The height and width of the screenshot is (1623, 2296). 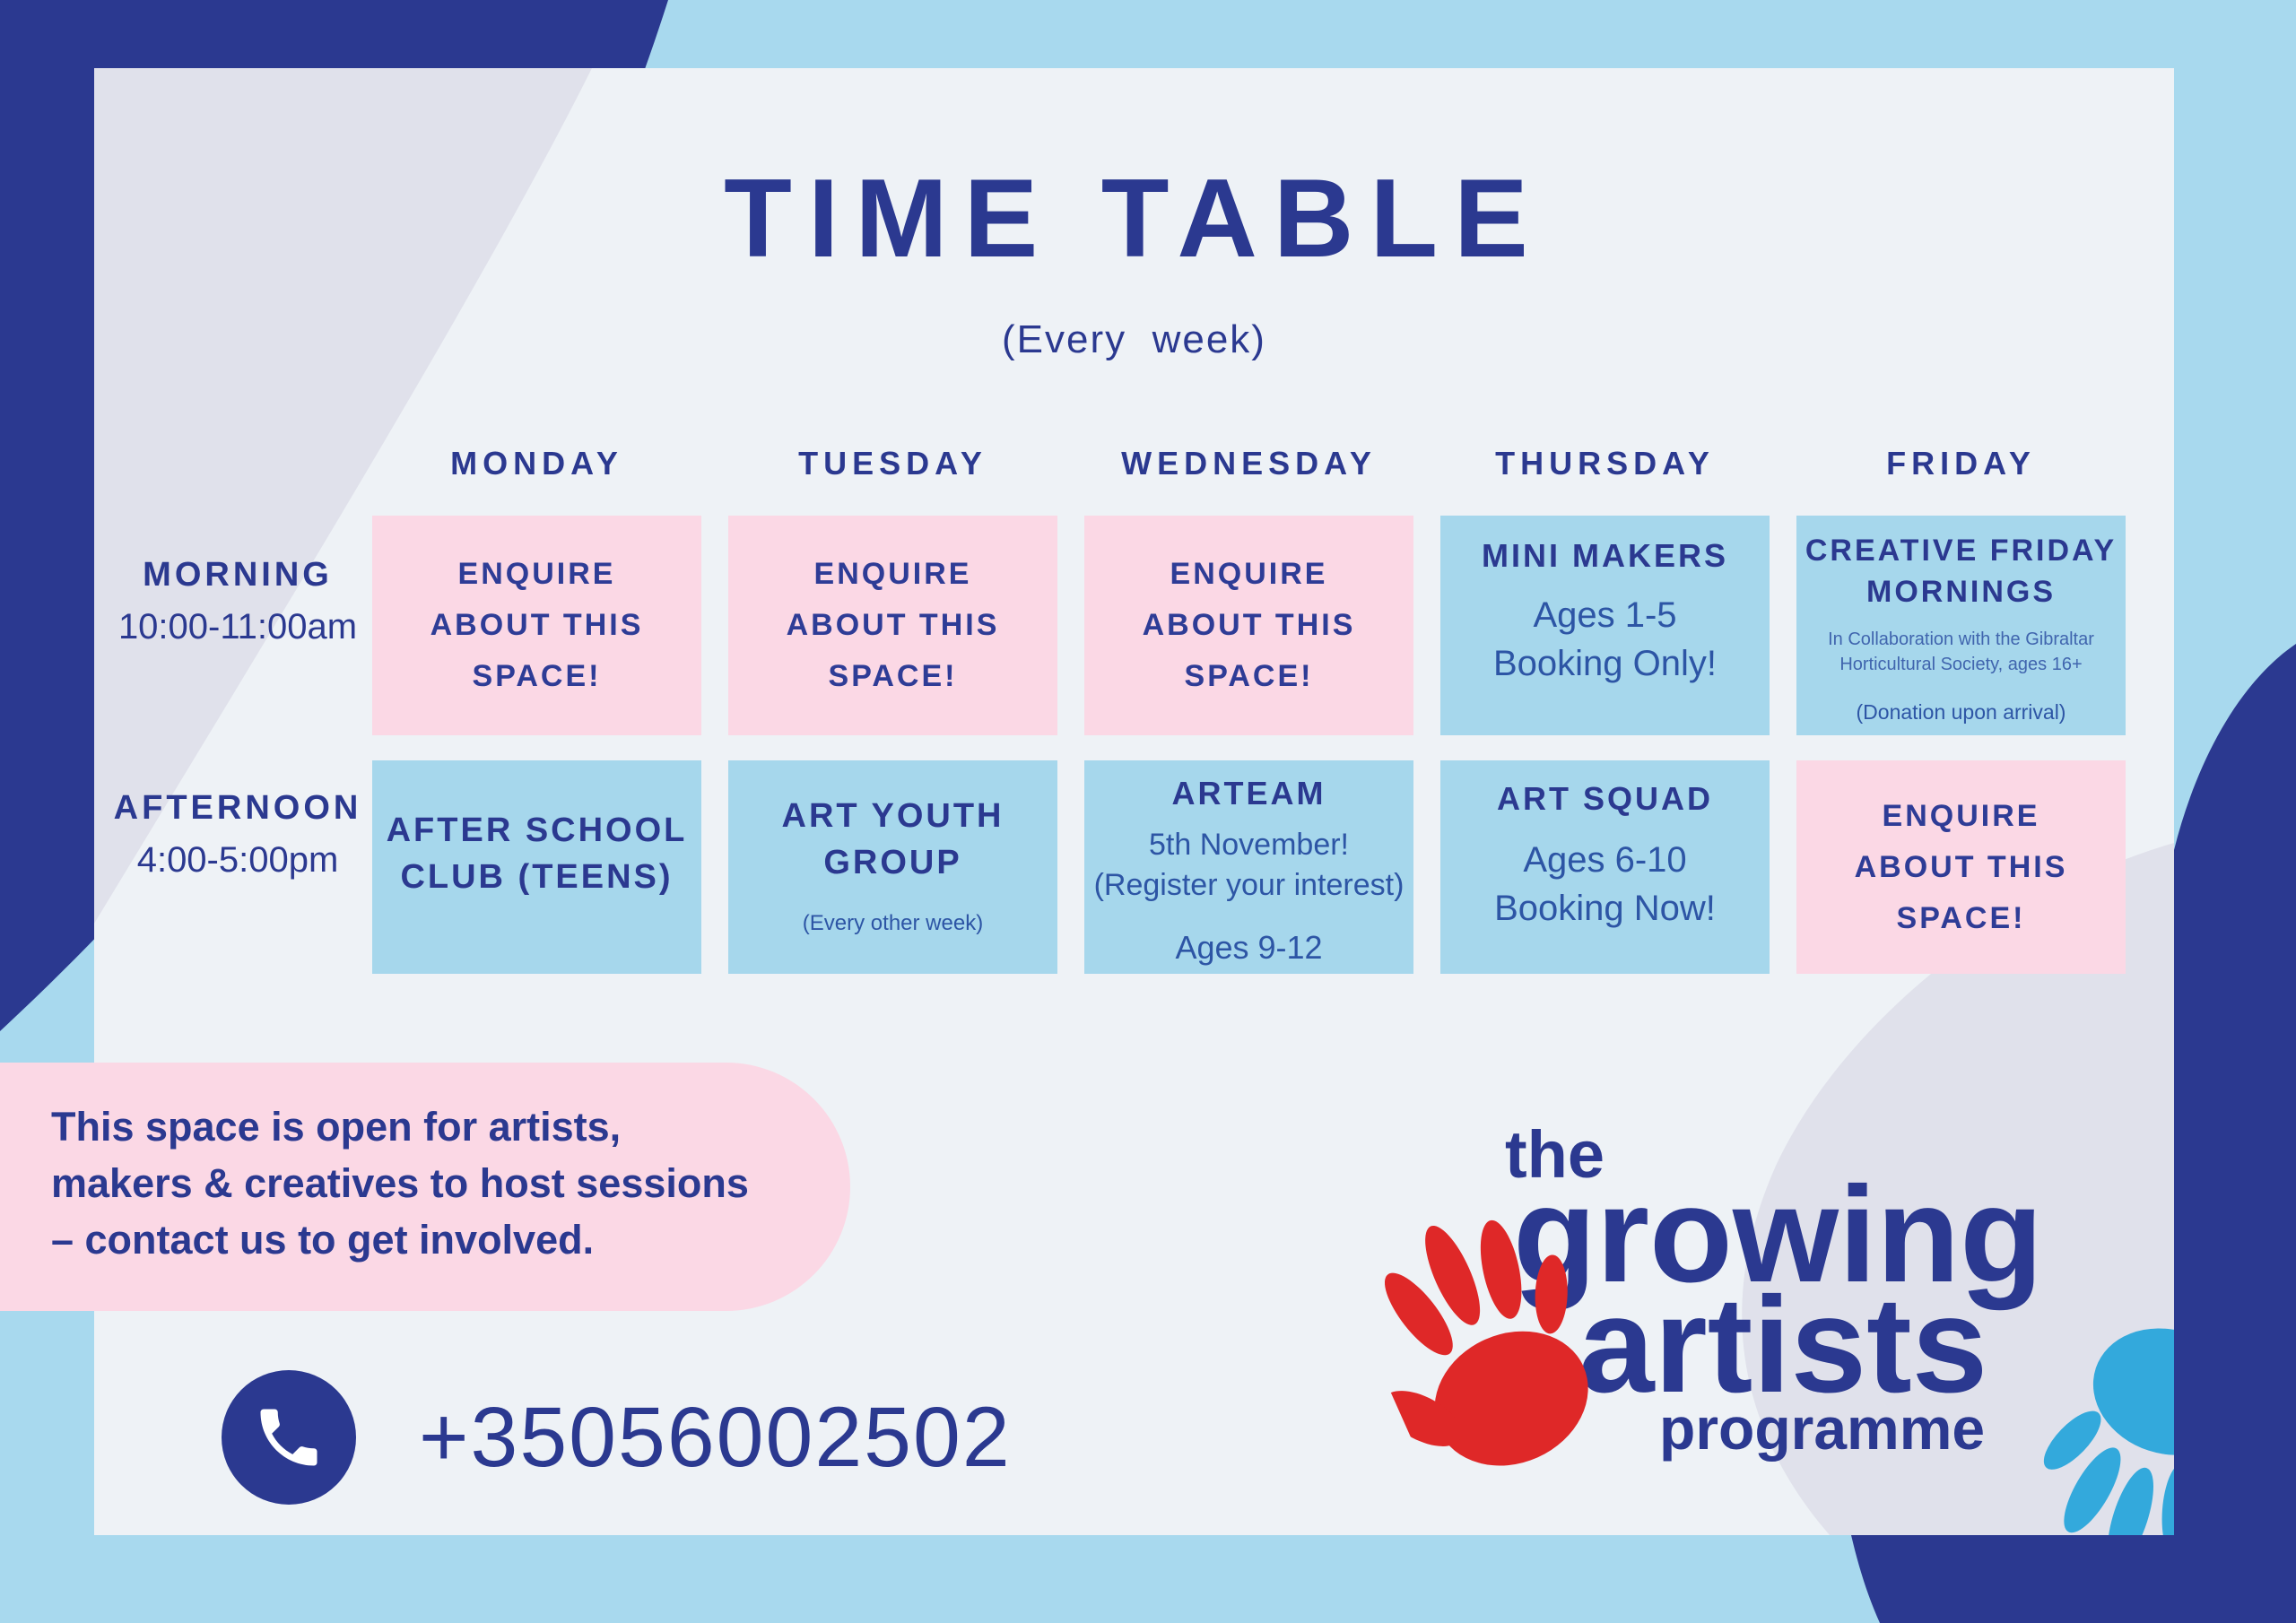 What do you see at coordinates (1961, 592) in the screenshot?
I see `cell-title: MORNINGS` at bounding box center [1961, 592].